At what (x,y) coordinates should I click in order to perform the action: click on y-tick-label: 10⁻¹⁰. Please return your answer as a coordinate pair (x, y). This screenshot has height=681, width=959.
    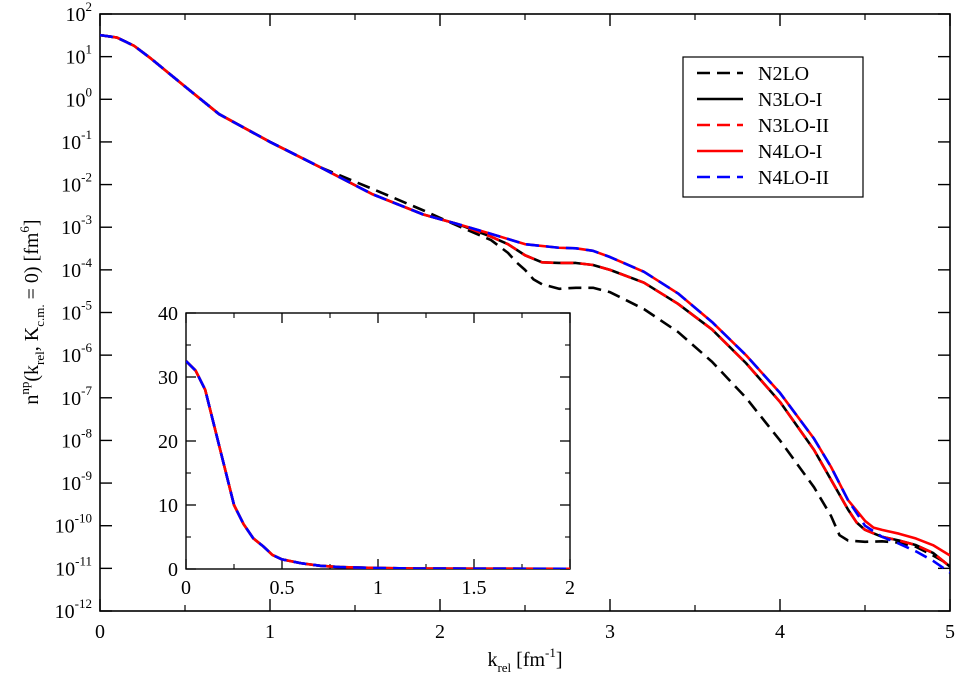
    Looking at the image, I should click on (73, 524).